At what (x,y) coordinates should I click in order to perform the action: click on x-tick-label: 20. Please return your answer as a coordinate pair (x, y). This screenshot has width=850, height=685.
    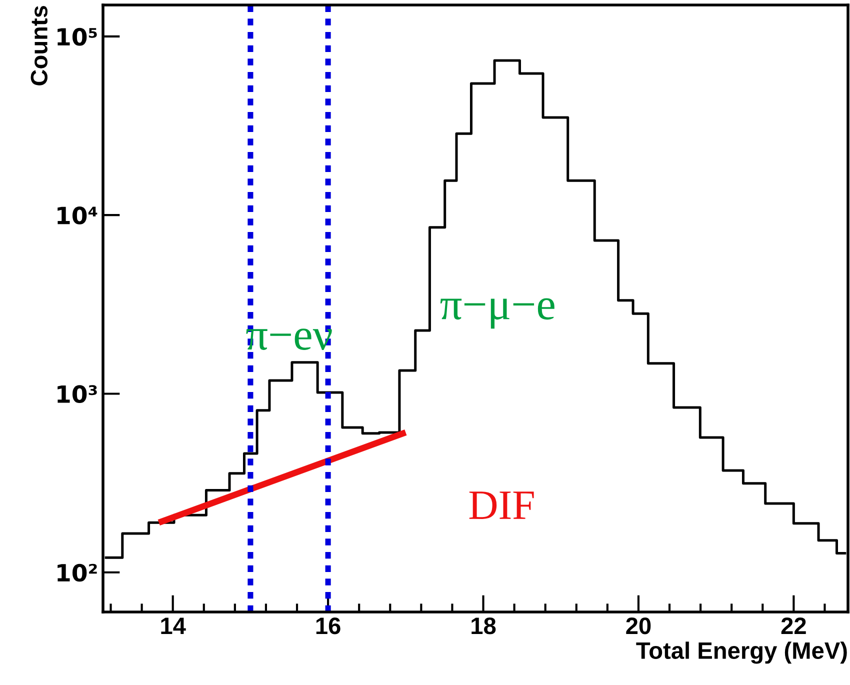
    Looking at the image, I should click on (638, 625).